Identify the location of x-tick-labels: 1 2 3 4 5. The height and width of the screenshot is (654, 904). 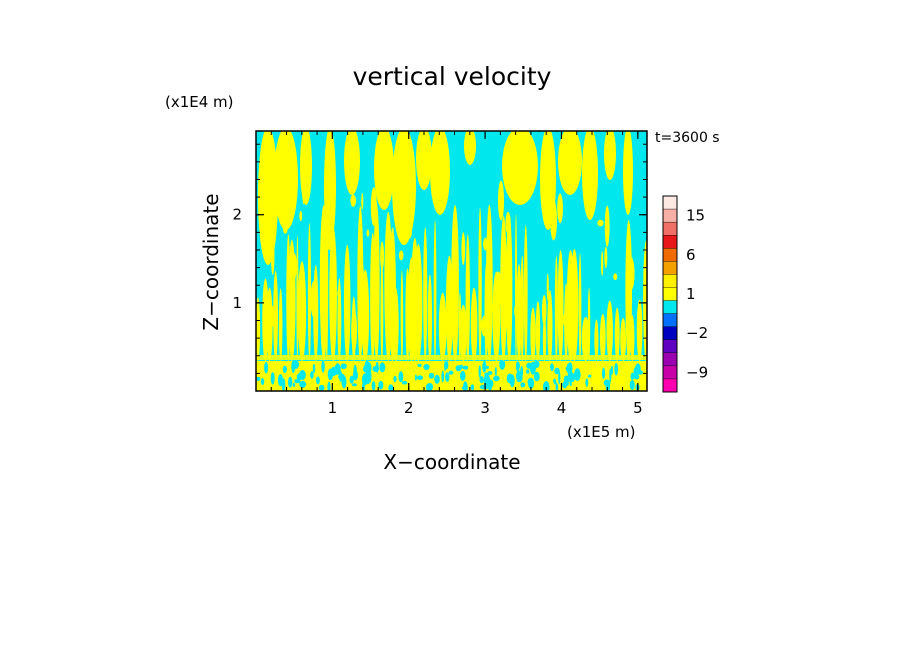
(485, 408).